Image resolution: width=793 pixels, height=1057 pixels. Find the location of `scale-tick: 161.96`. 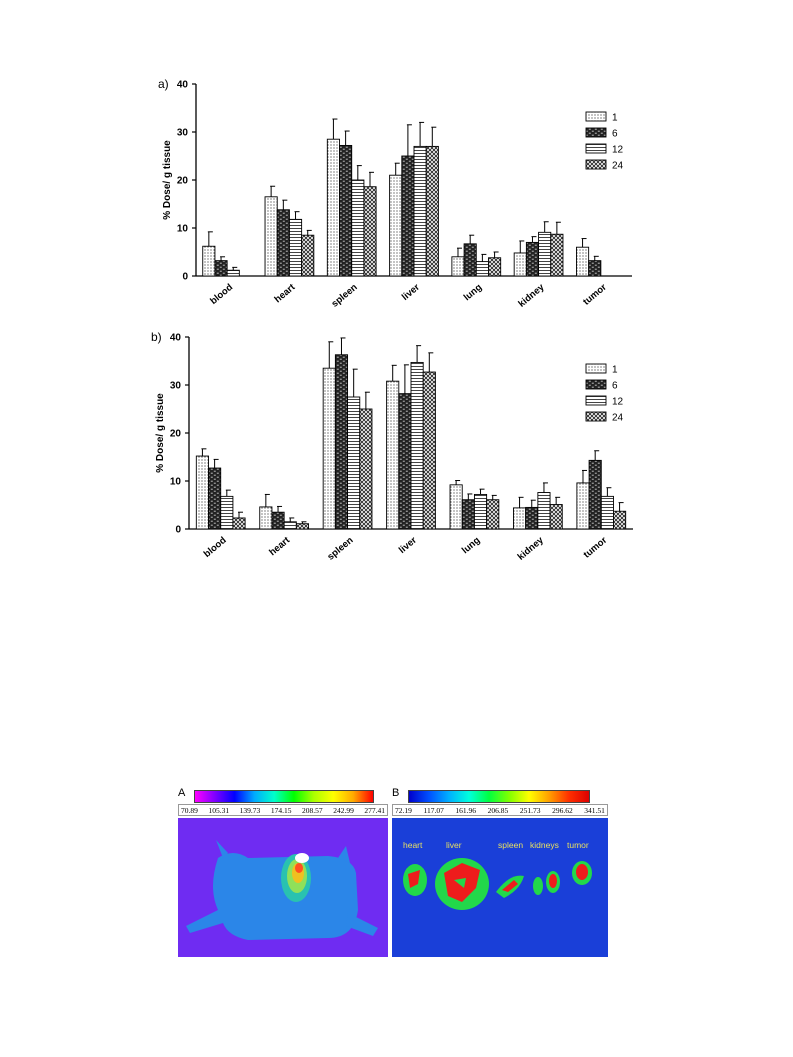

scale-tick: 161.96 is located at coordinates (466, 810).